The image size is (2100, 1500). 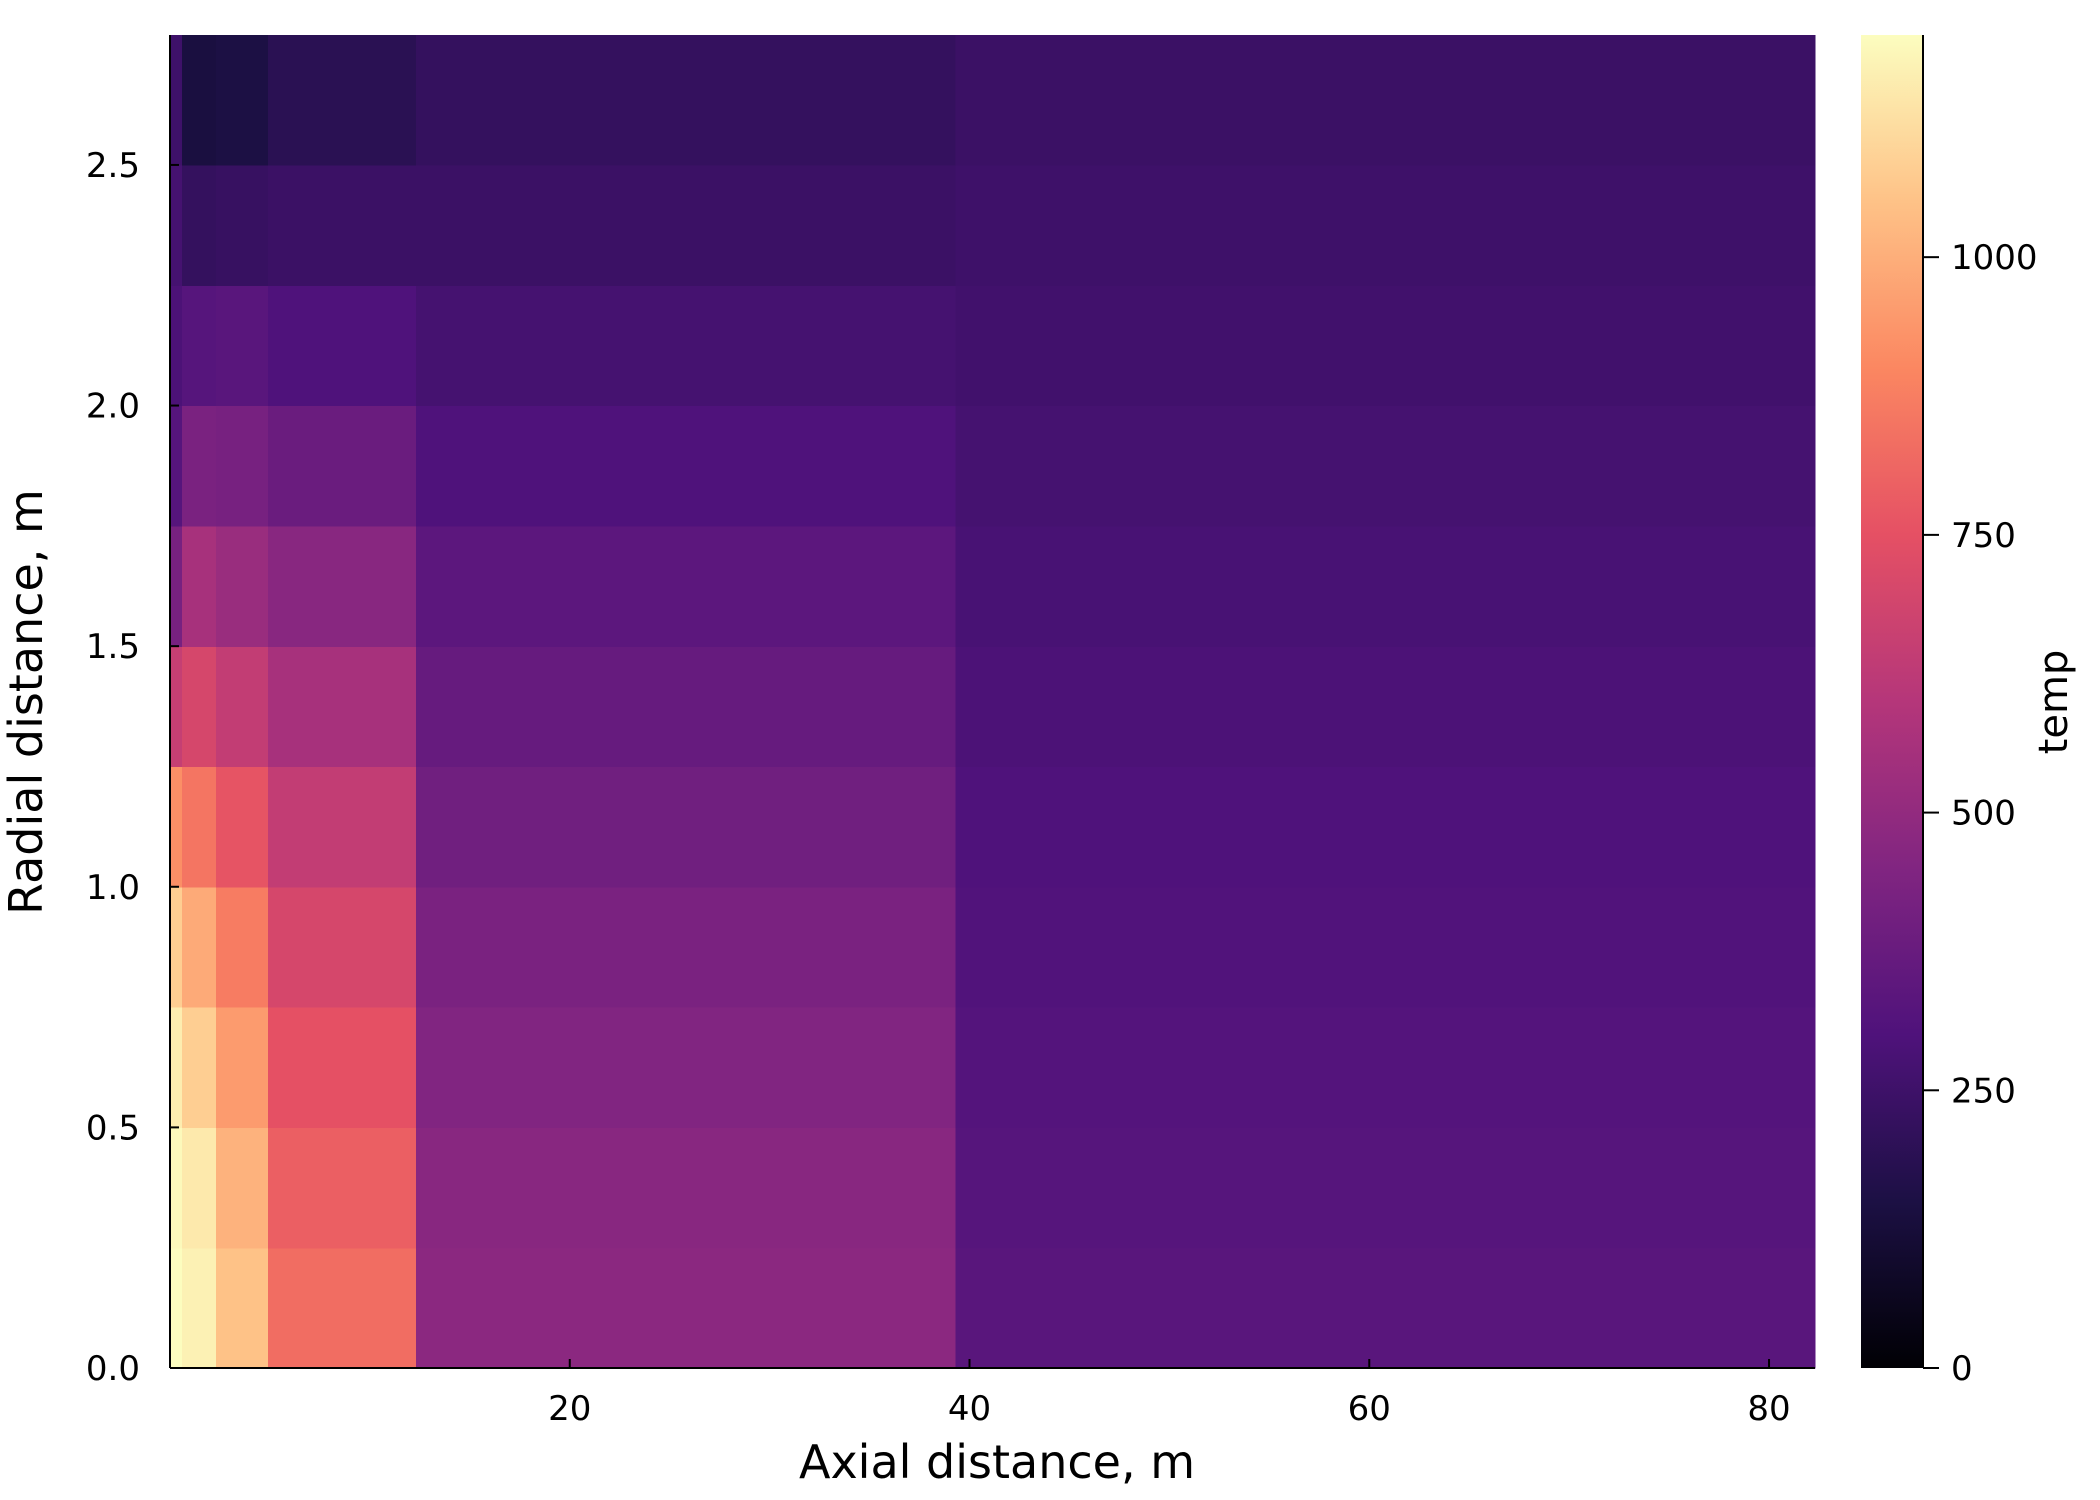 I want to click on y-tick-label: 2.0, so click(x=113, y=407).